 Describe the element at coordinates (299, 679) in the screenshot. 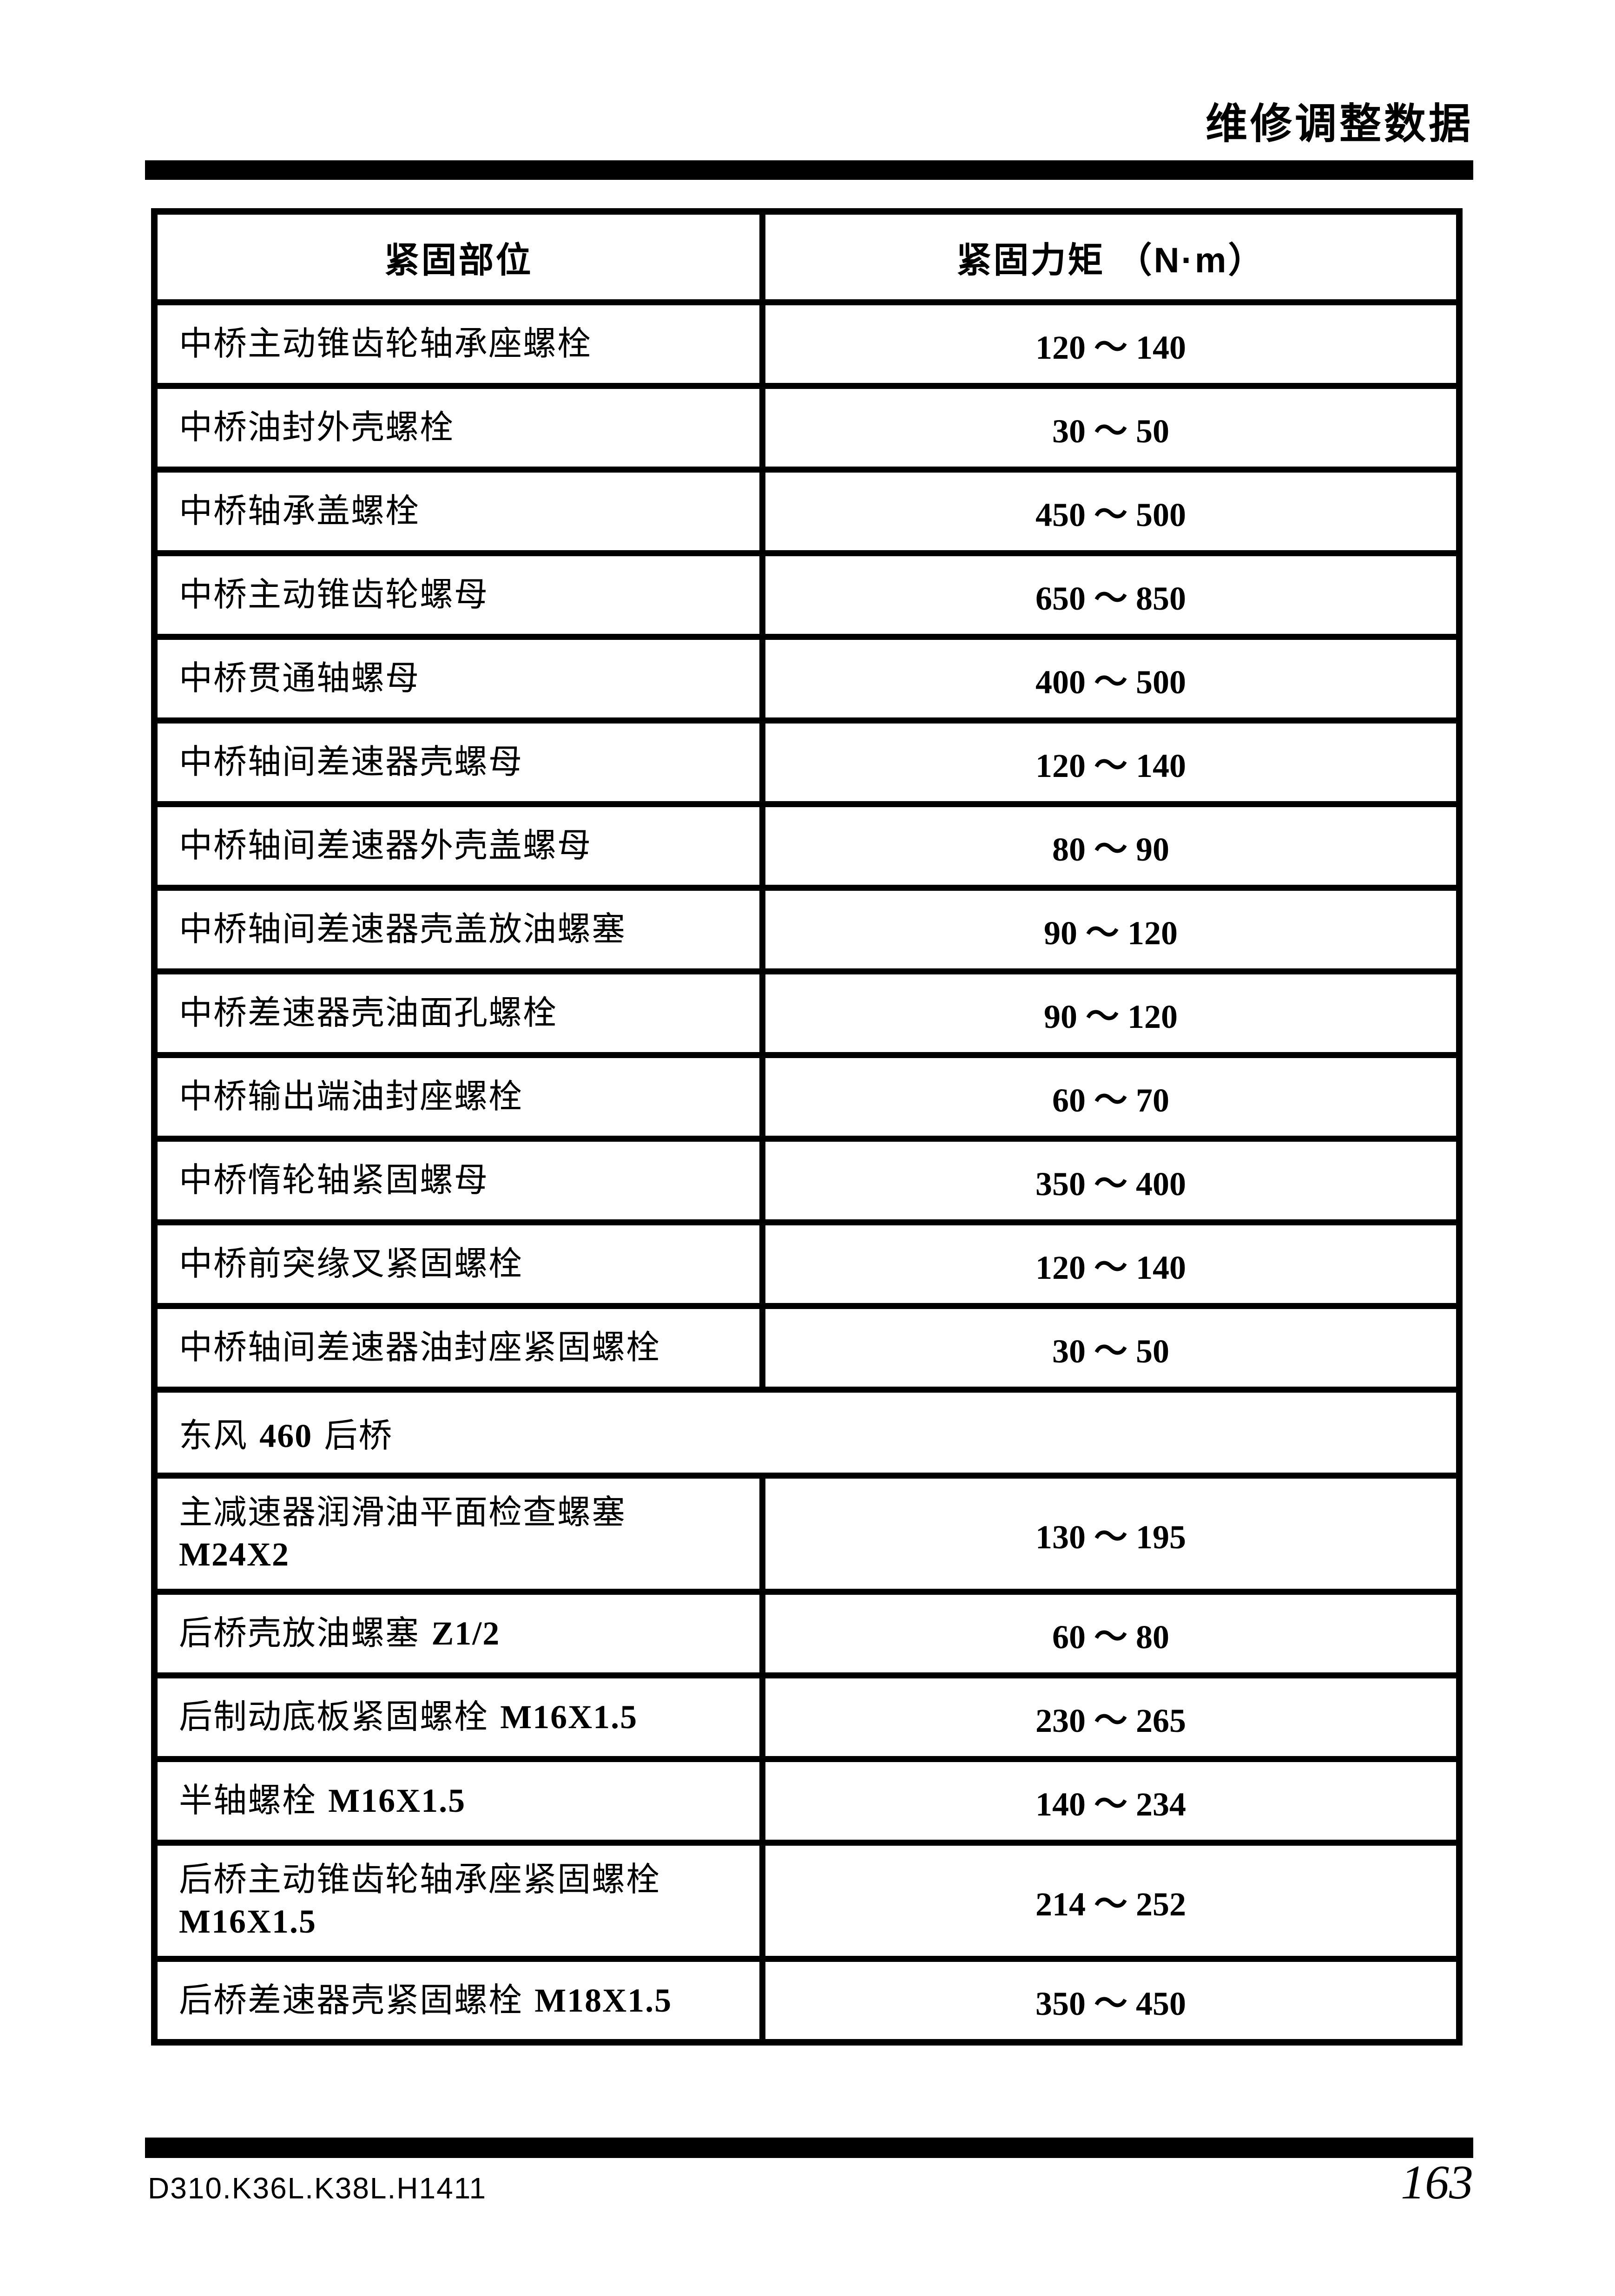

I see `fastening-part-label: 中桥贯通轴螺母` at that location.